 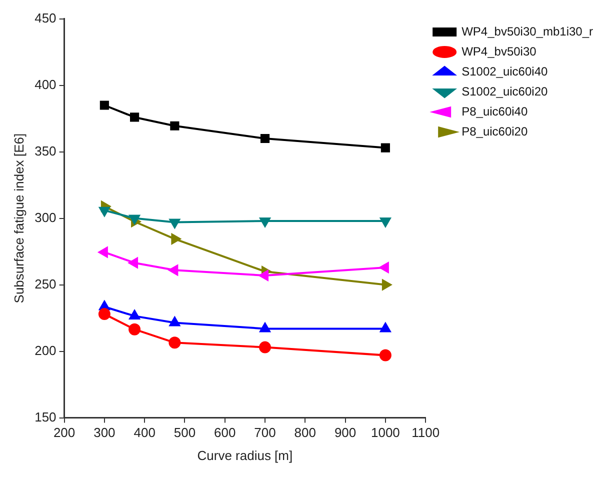 What do you see at coordinates (245, 455) in the screenshot?
I see `x-axis-title: Curve radius [m]` at bounding box center [245, 455].